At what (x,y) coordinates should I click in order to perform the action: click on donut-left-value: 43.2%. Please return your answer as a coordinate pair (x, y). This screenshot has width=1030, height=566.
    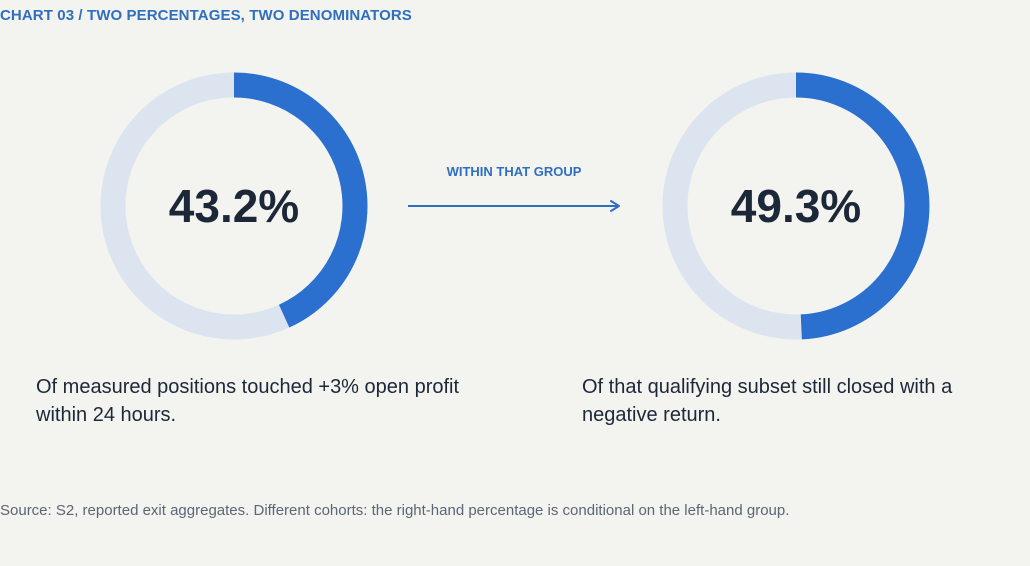
    Looking at the image, I should click on (234, 206).